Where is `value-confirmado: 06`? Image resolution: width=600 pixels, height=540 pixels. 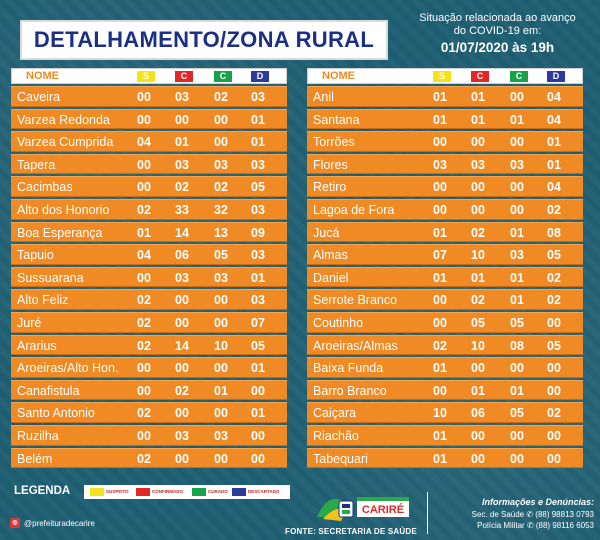 value-confirmado: 06 is located at coordinates (478, 413).